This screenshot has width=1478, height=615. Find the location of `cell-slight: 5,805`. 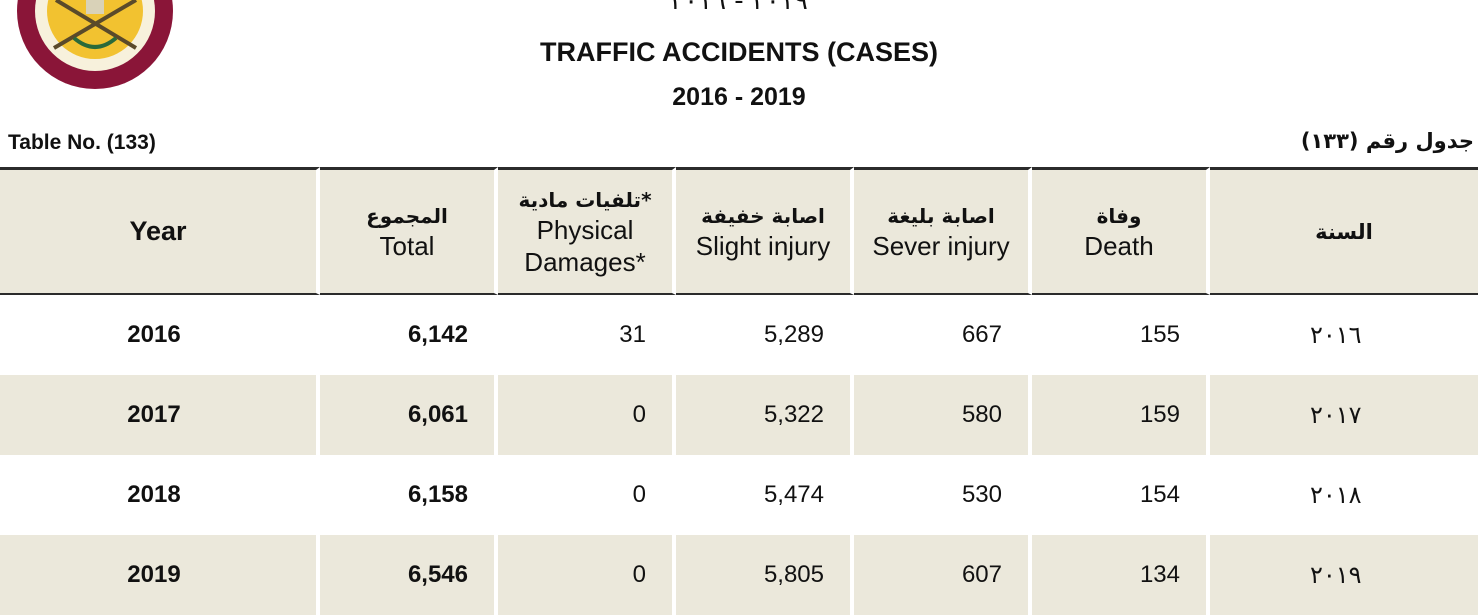

cell-slight: 5,805 is located at coordinates (765, 575).